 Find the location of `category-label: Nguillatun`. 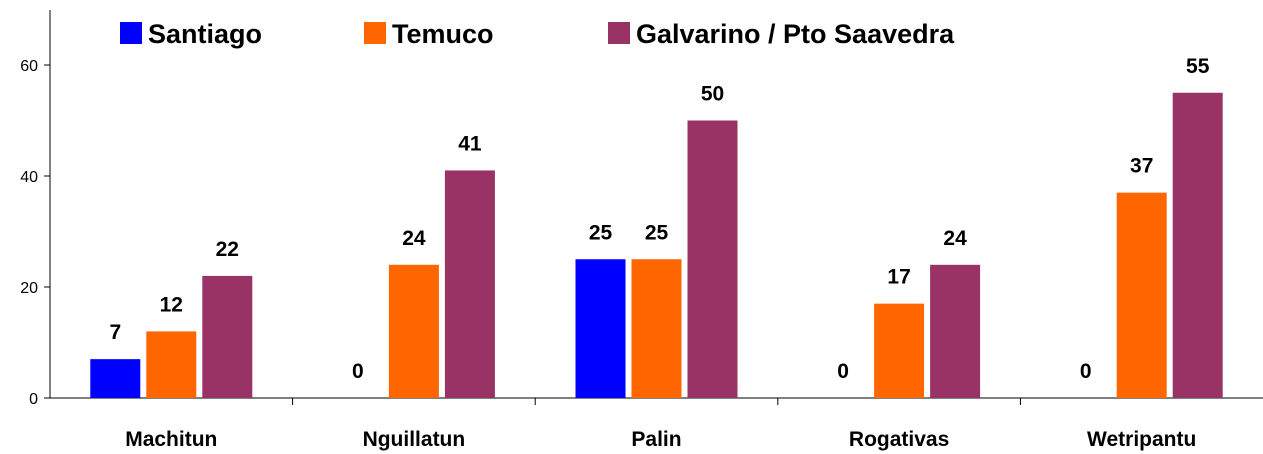

category-label: Nguillatun is located at coordinates (414, 439).